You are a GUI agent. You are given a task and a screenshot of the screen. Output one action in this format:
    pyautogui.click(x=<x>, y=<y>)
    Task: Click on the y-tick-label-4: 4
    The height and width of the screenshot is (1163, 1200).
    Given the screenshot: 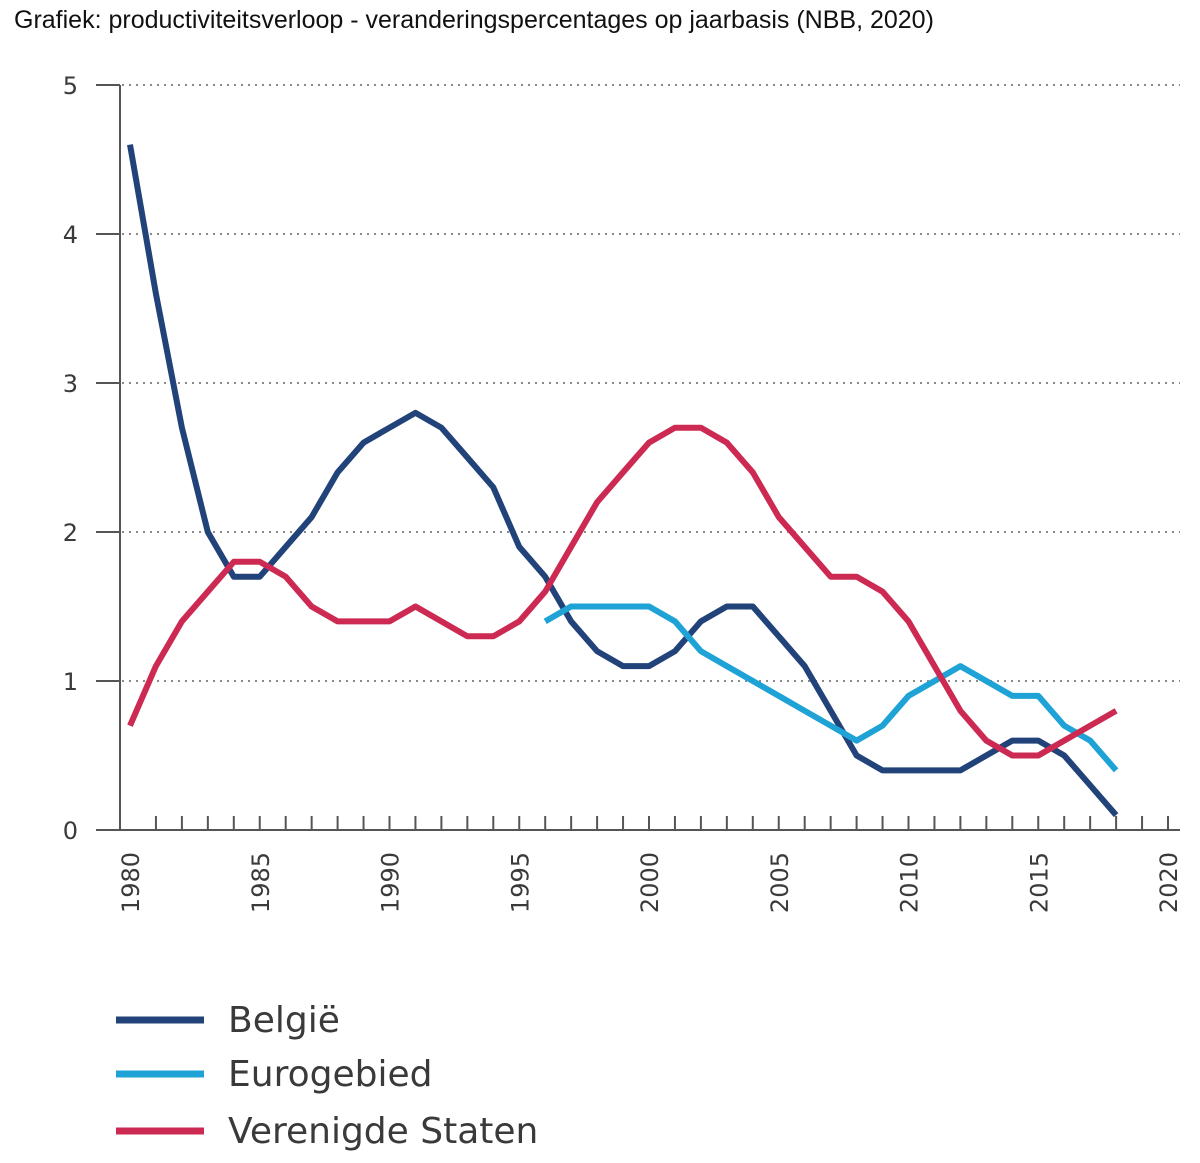 What is the action you would take?
    pyautogui.click(x=70, y=235)
    